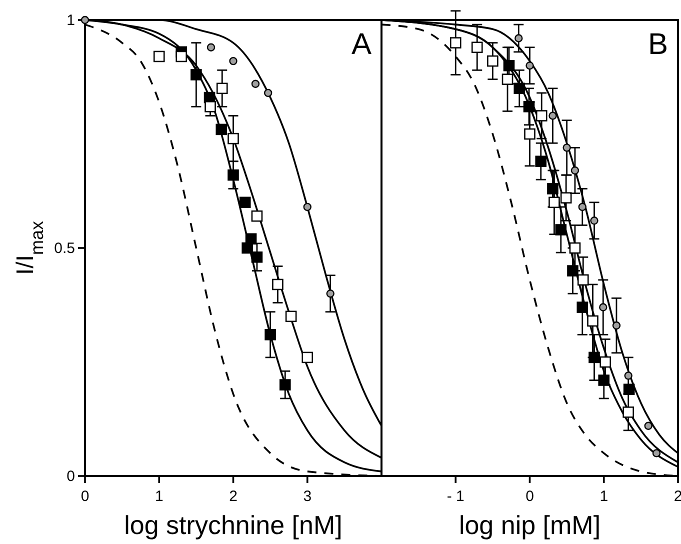  Describe the element at coordinates (658, 44) in the screenshot. I see `annotation: B` at that location.